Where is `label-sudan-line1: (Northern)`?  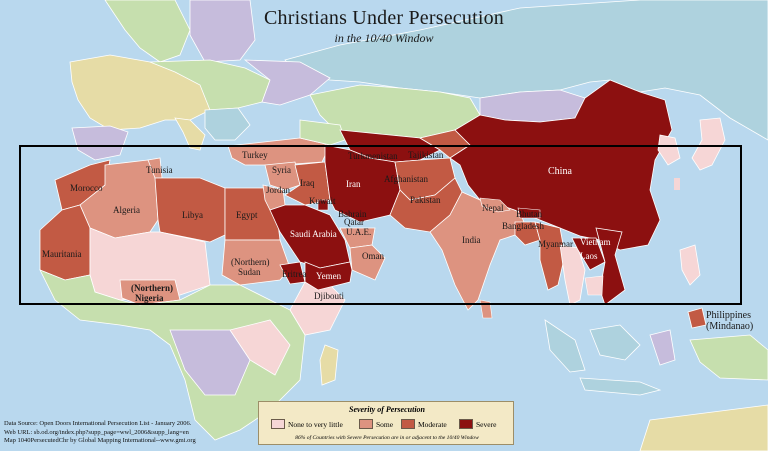 label-sudan-line1: (Northern) is located at coordinates (250, 262).